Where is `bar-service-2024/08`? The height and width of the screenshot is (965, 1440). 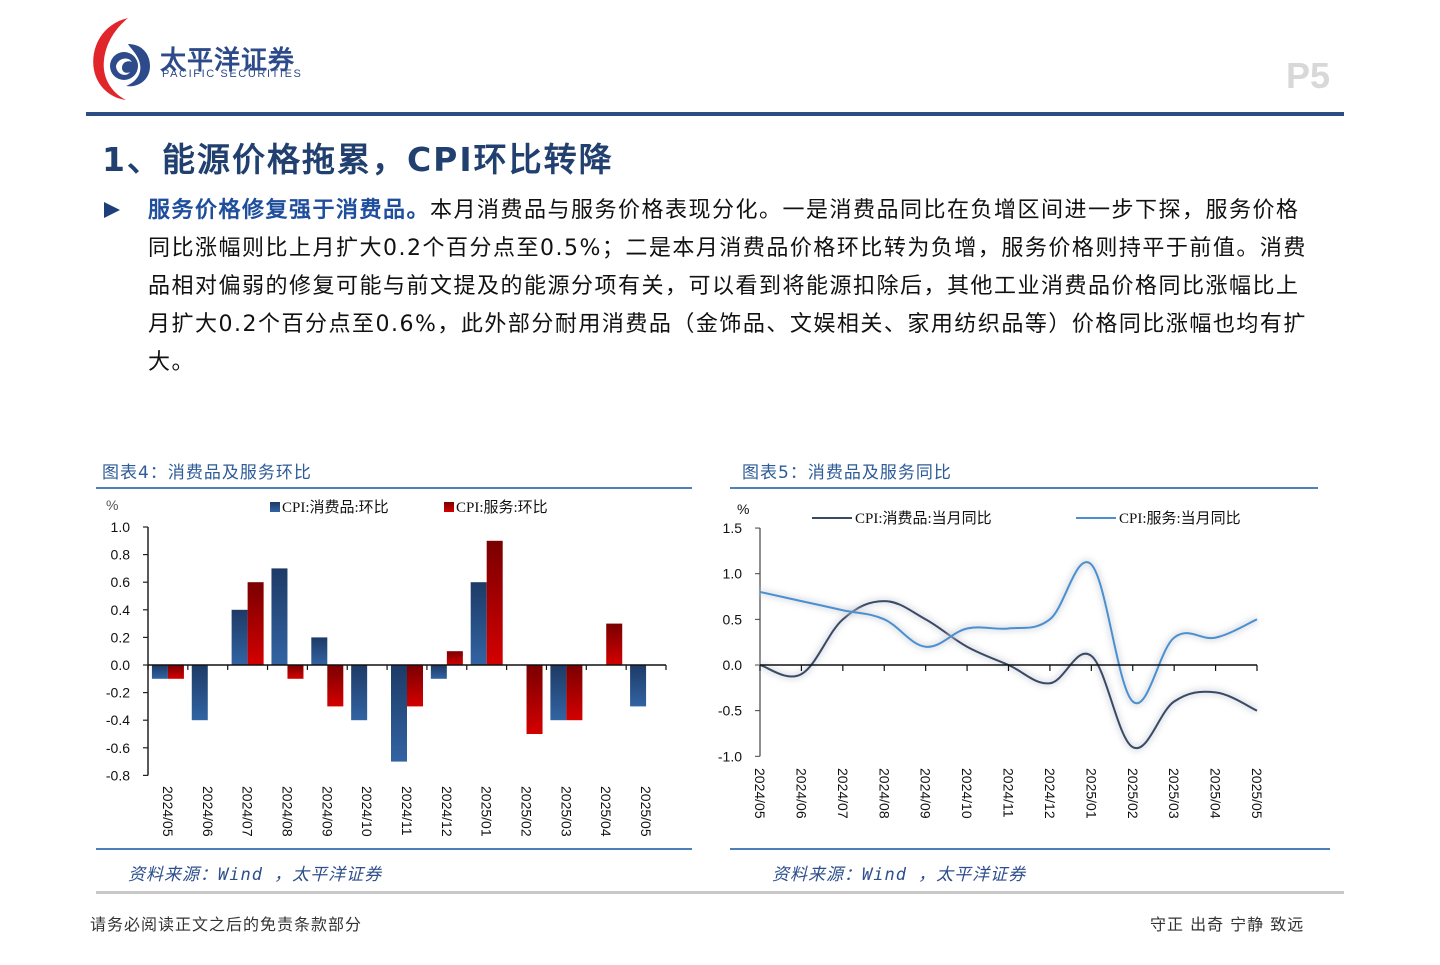 bar-service-2024/08 is located at coordinates (295, 672).